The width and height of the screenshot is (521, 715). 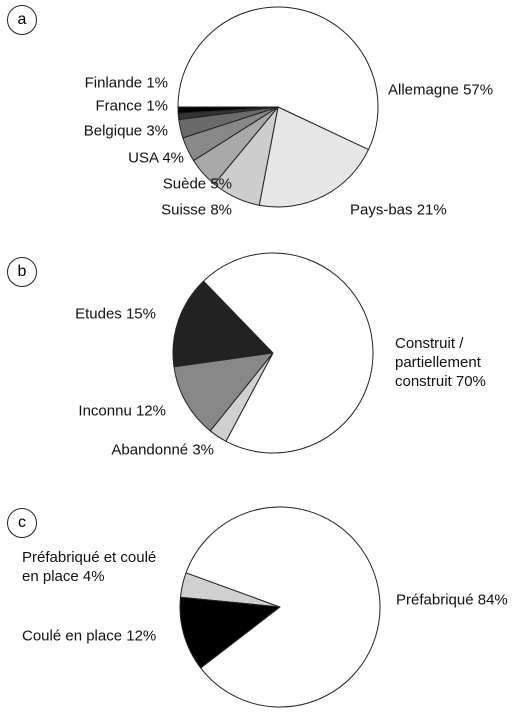 I want to click on slice-label: Construit / partiellement construit 70%, so click(x=452, y=362).